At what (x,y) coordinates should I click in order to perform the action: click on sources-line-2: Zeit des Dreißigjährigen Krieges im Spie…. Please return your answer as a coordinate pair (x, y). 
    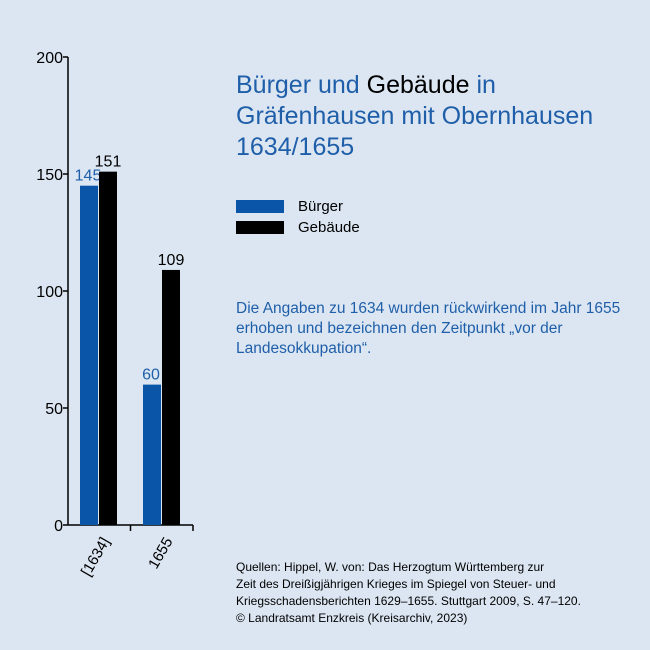
    Looking at the image, I should click on (396, 584).